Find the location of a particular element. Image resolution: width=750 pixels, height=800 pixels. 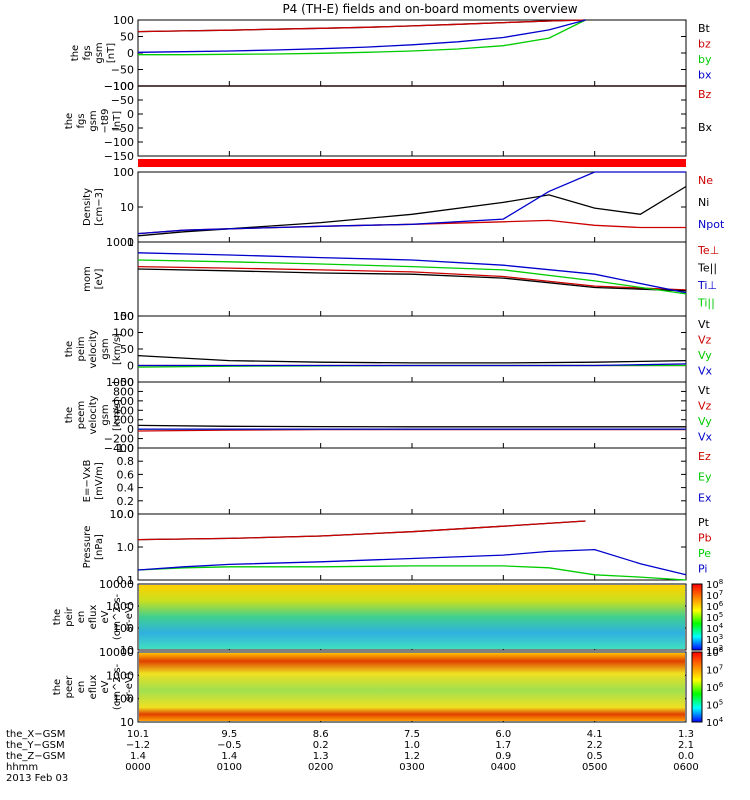

series-line-peem-Vt is located at coordinates (411, 426).